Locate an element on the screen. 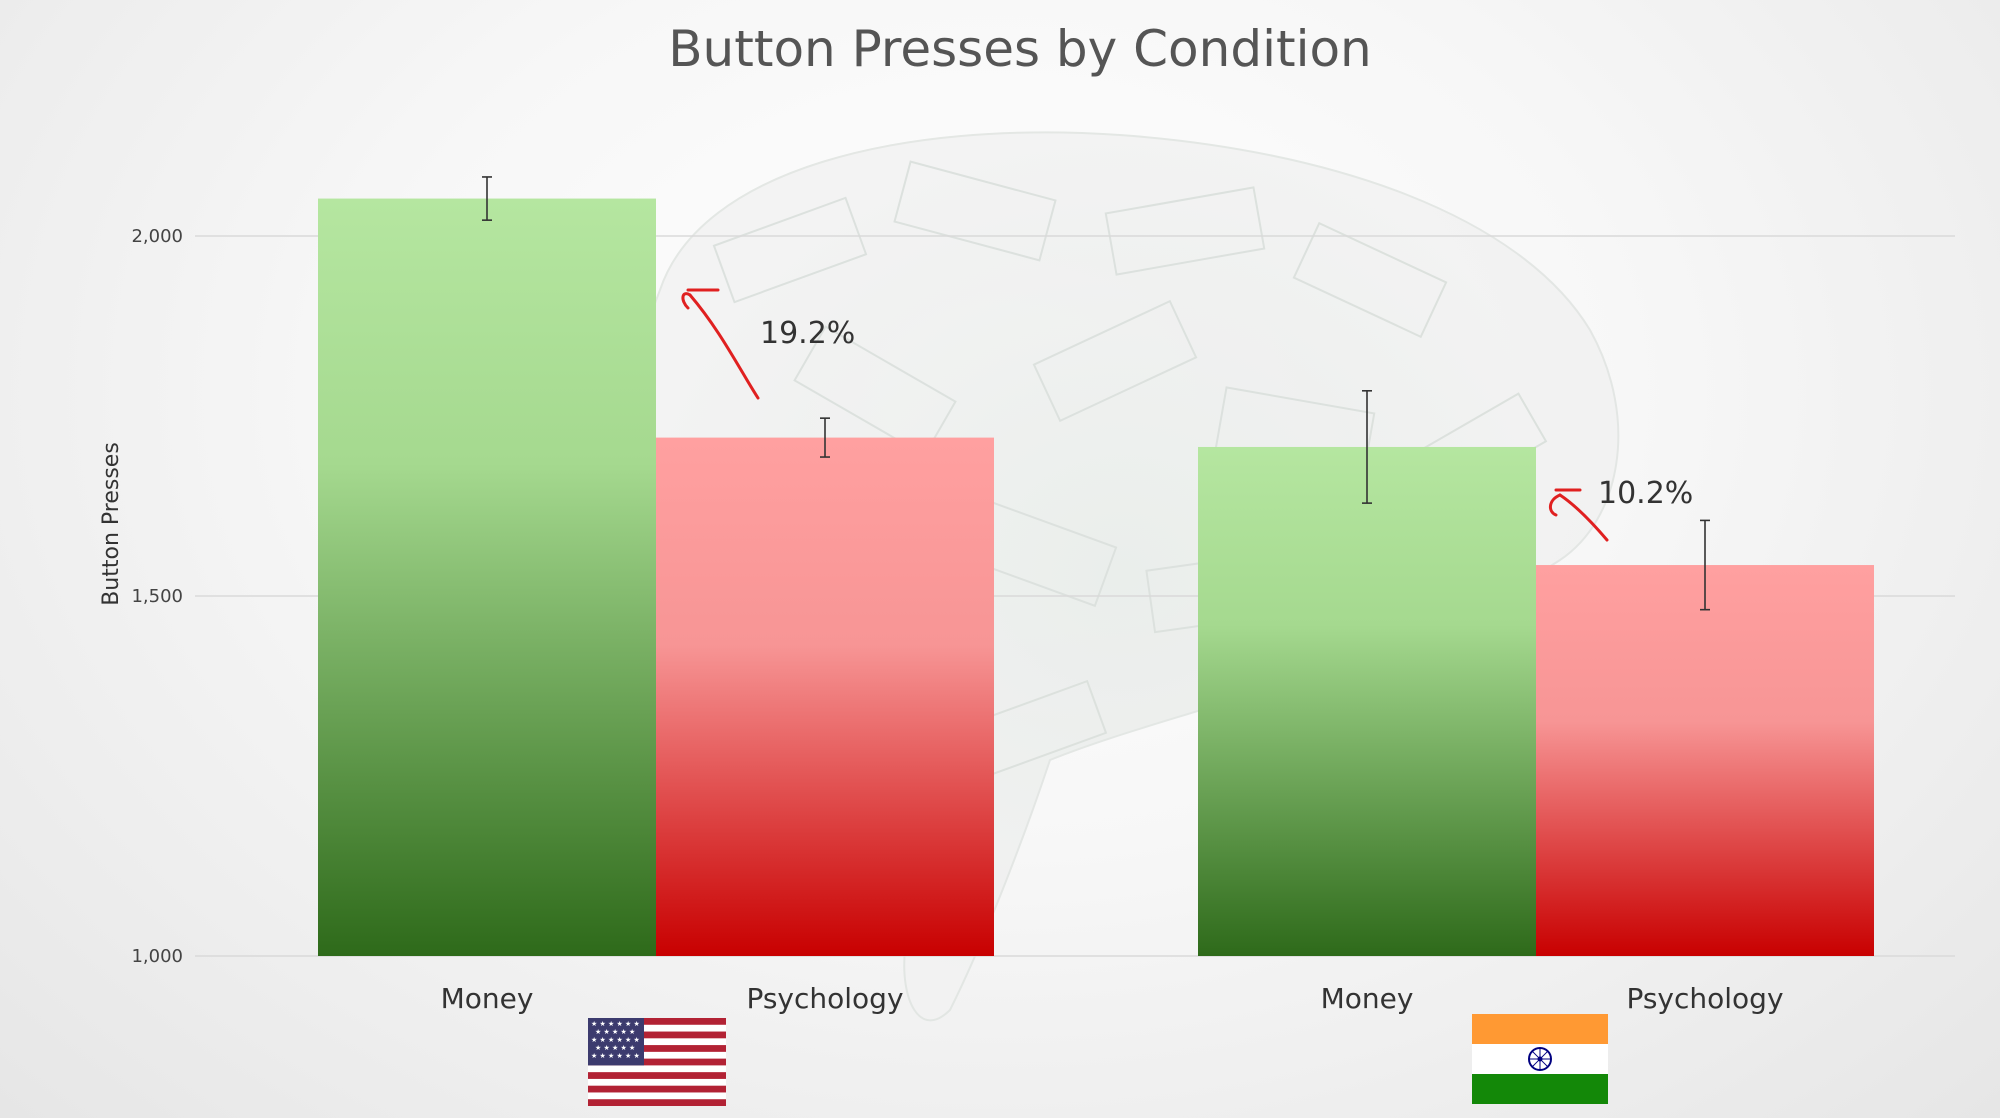 The height and width of the screenshot is (1118, 2000). y-tick-label: 2,000 is located at coordinates (157, 236).